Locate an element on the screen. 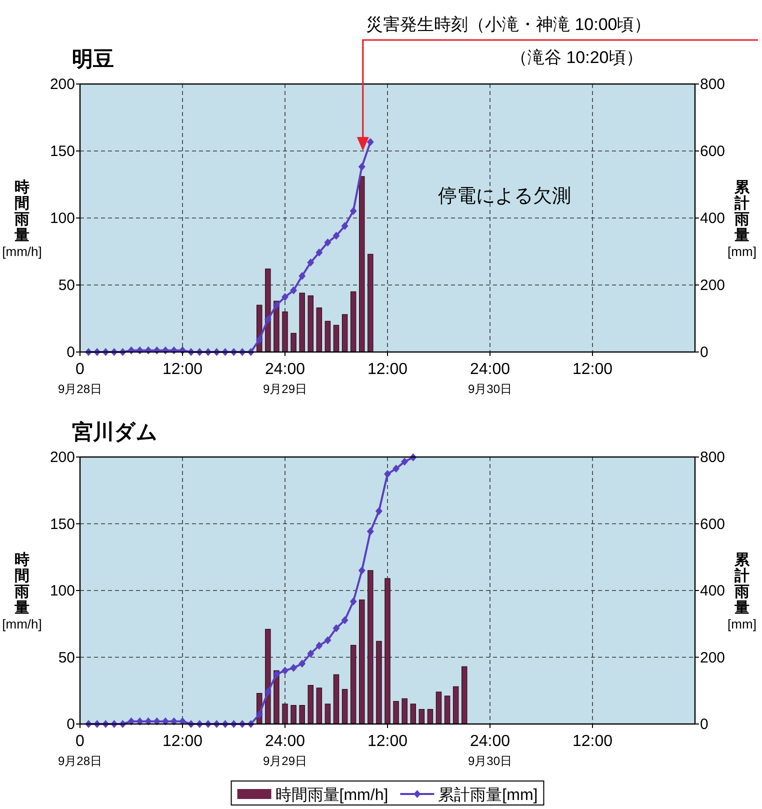 This screenshot has width=762, height=809. text: （滝谷 10:20頃） is located at coordinates (576, 57).